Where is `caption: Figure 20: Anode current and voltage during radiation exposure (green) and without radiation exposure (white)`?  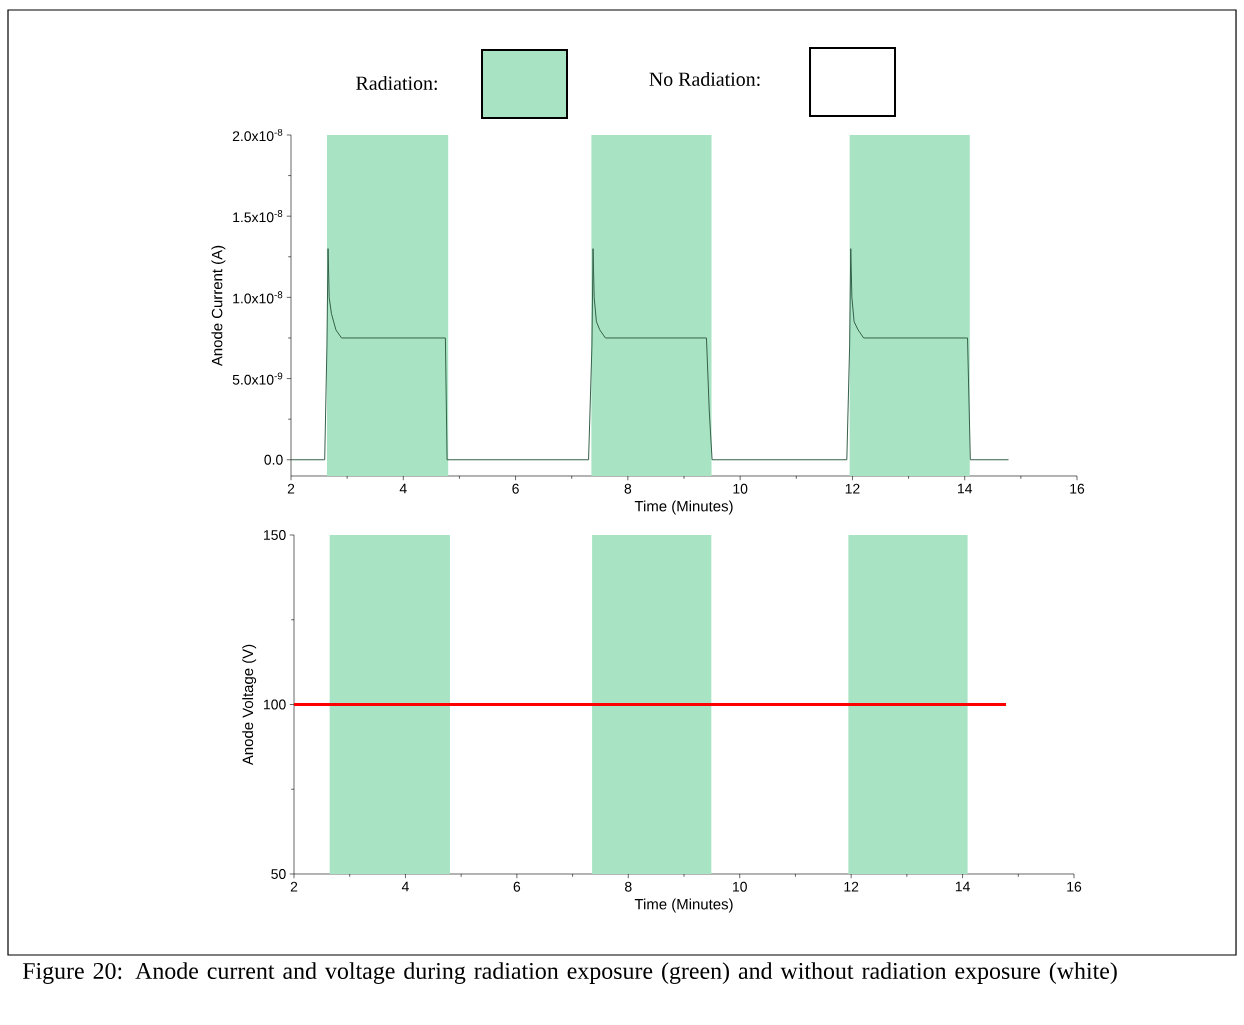
caption: Figure 20: Anode current and voltage during radiation exposure (green) and without radiation exposure (white) is located at coordinates (569, 973).